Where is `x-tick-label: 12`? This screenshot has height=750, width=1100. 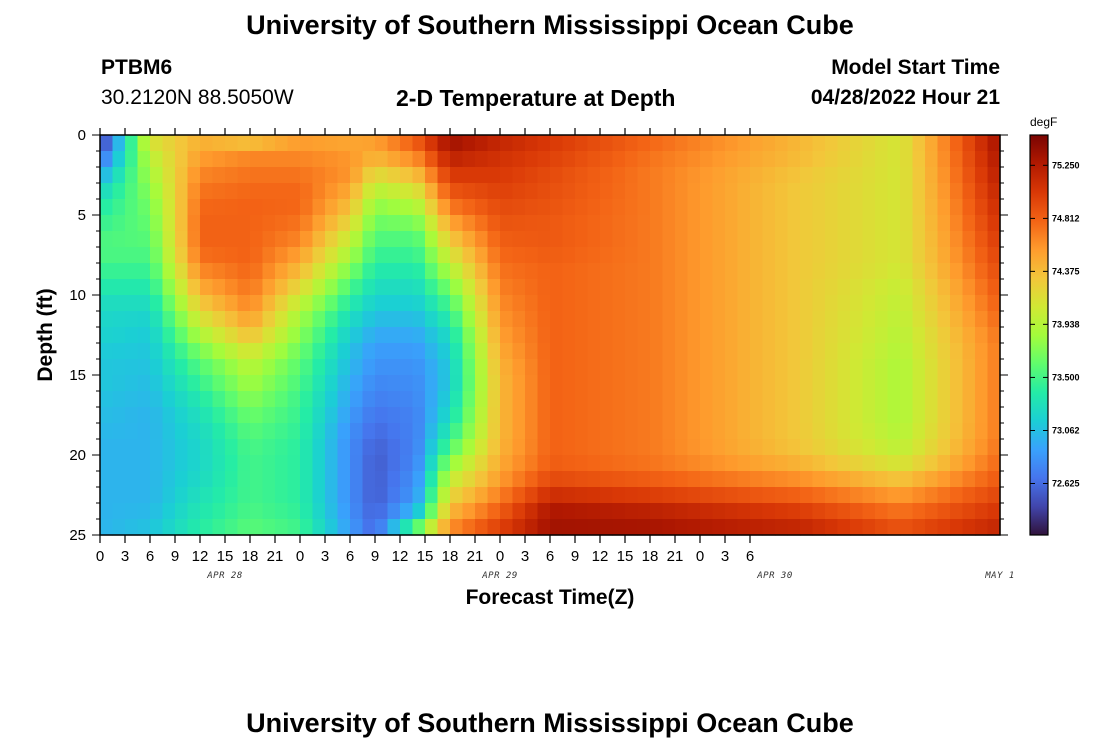 x-tick-label: 12 is located at coordinates (600, 556).